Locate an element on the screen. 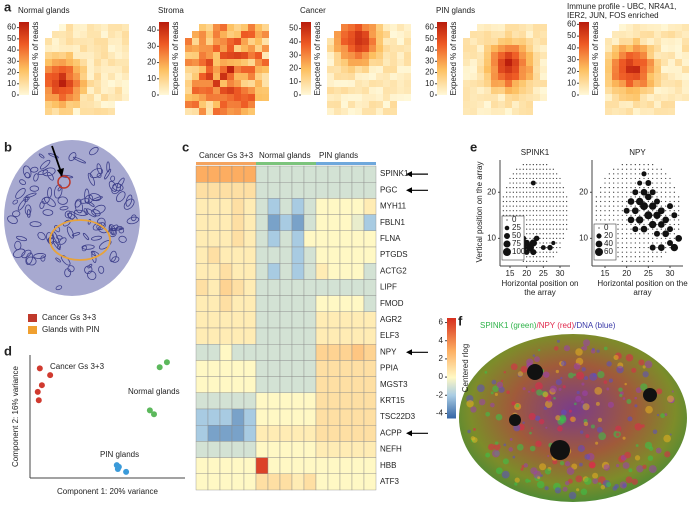 The height and width of the screenshot is (505, 690). gene-label: NPY is located at coordinates (388, 351).